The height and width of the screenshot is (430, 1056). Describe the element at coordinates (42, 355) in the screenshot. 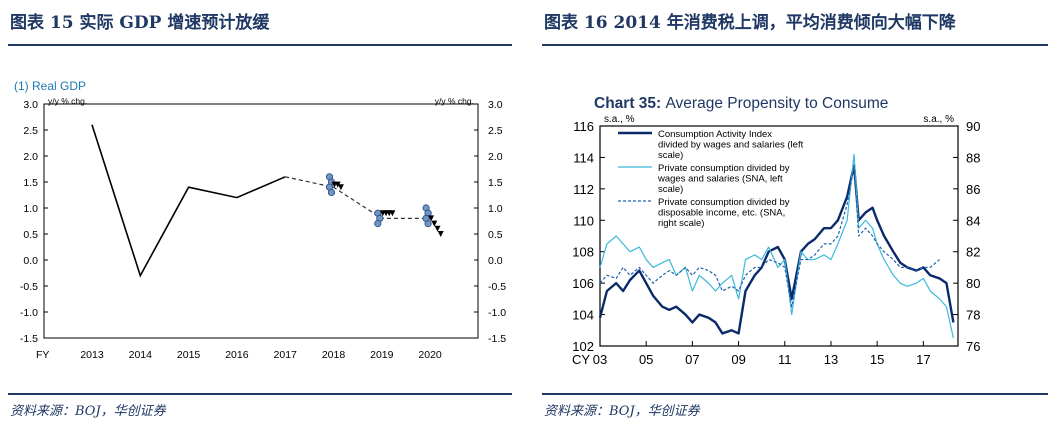

I see `x-axis-label: FY` at that location.